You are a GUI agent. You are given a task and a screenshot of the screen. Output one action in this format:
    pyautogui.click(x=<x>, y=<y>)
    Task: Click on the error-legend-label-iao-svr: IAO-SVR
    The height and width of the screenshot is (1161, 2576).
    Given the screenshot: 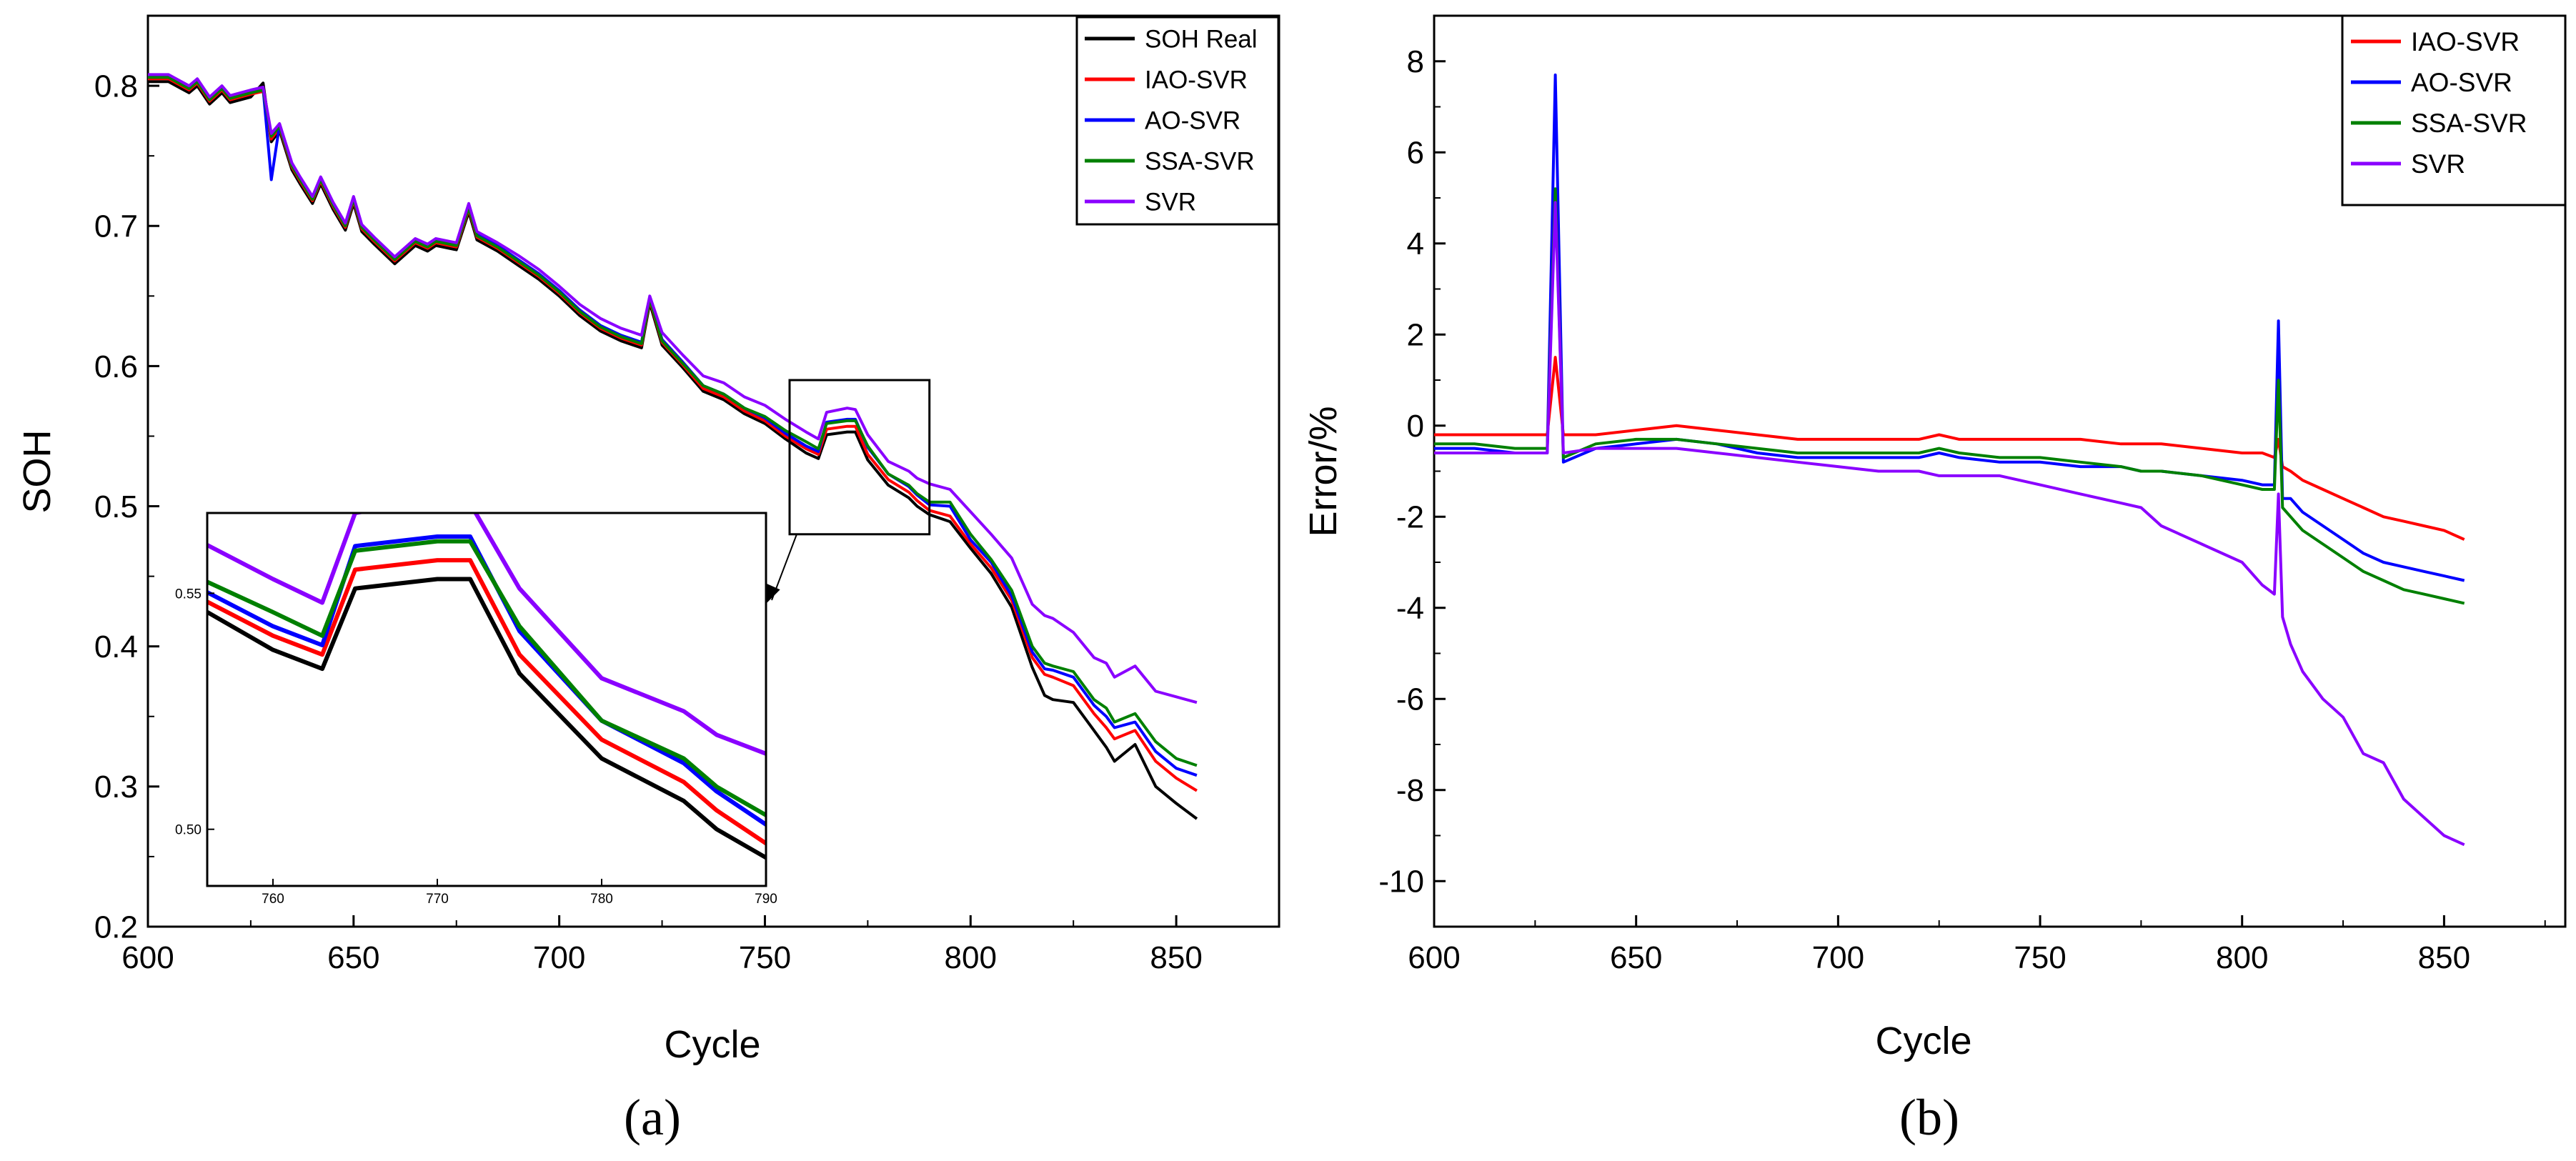 What is the action you would take?
    pyautogui.click(x=2465, y=41)
    